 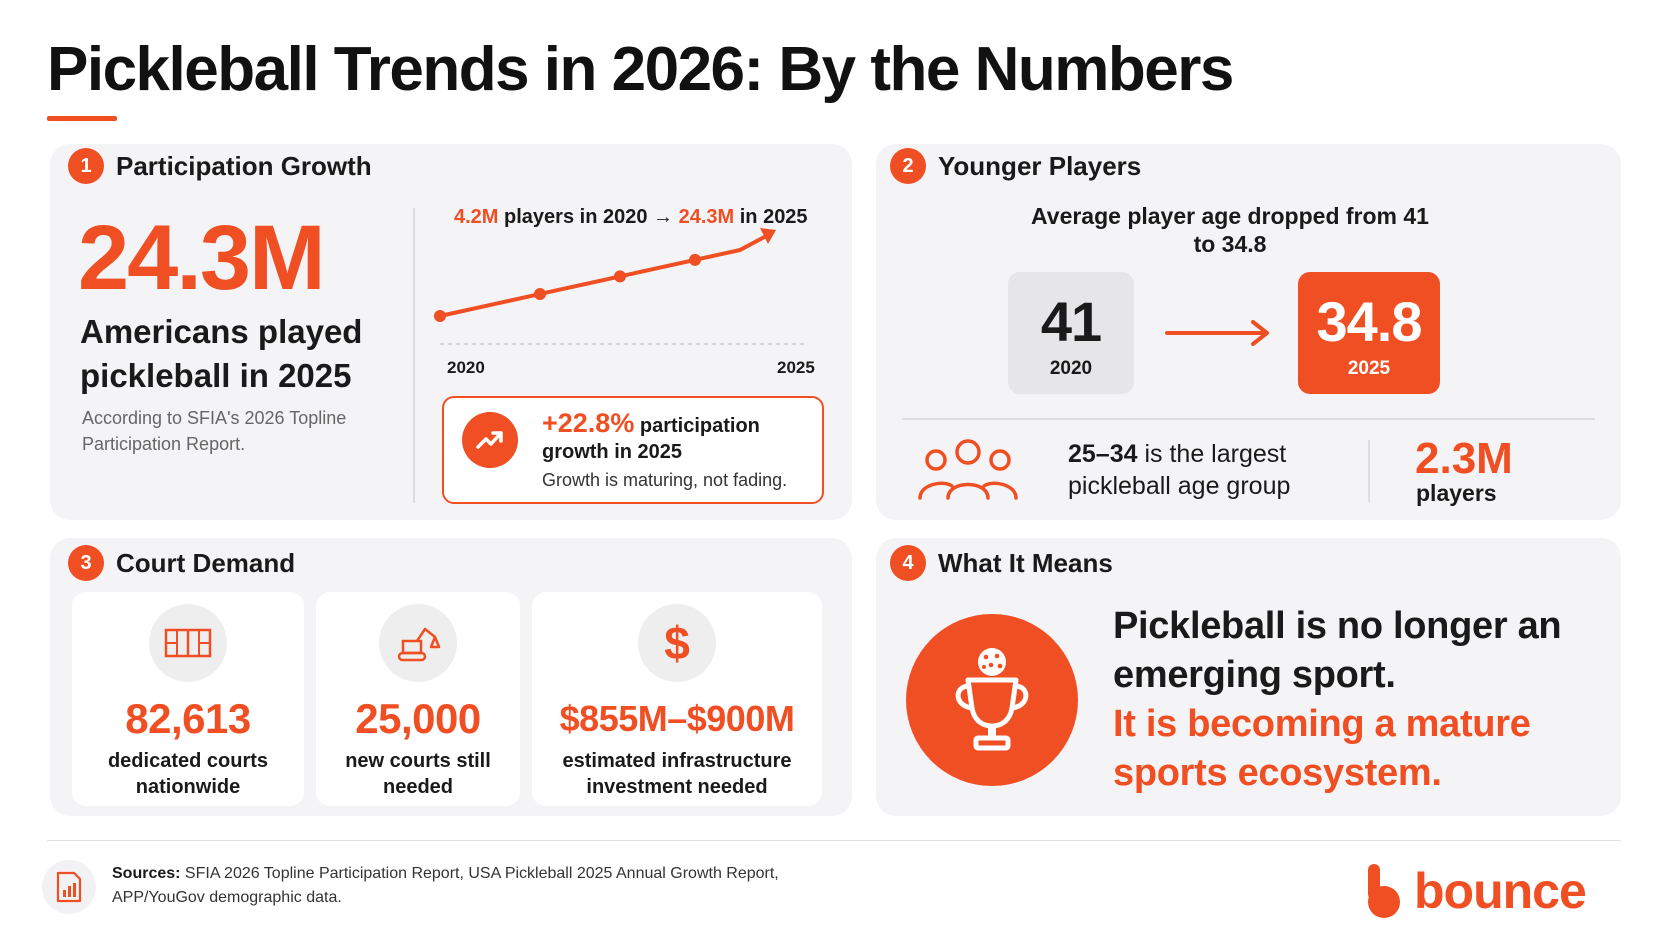 I want to click on participation-header: 1 Participation Growth, so click(x=220, y=166).